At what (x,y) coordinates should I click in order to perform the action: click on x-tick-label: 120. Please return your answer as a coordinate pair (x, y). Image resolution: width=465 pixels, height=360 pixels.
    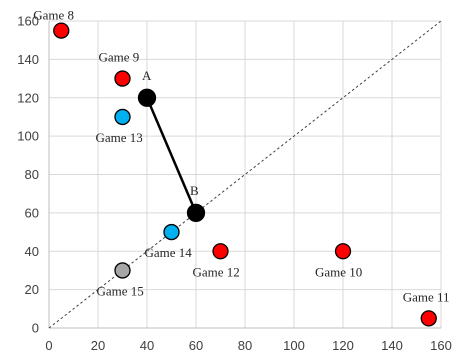
    Looking at the image, I should click on (343, 345).